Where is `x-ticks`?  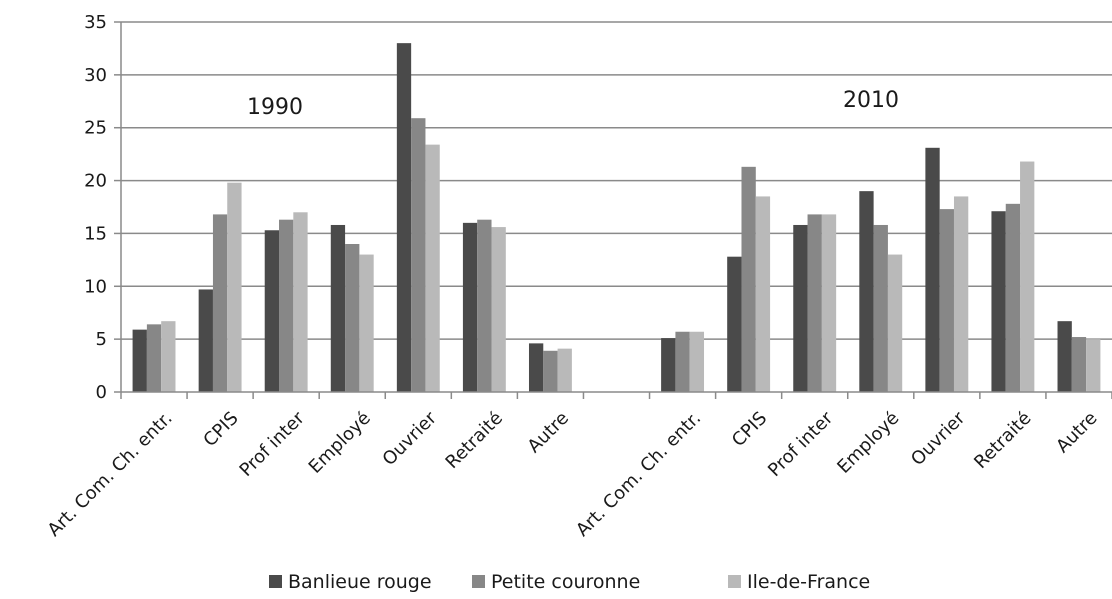
x-ticks is located at coordinates (616, 395).